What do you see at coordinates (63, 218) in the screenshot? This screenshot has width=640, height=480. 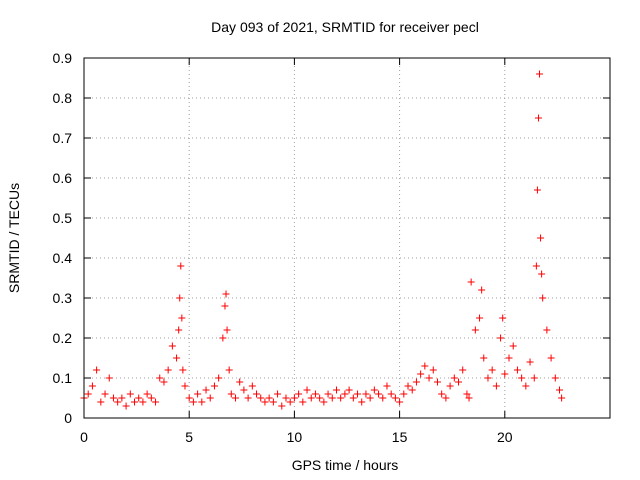 I see `y-tick-label: 0.5` at bounding box center [63, 218].